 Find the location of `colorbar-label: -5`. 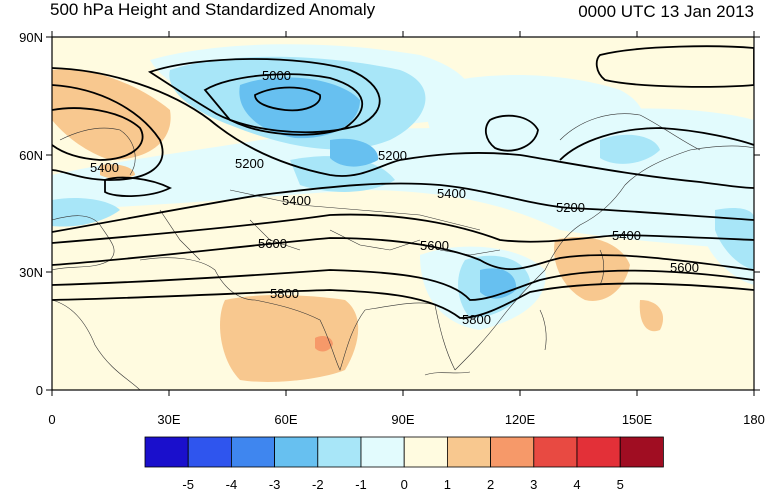

colorbar-label: -5 is located at coordinates (188, 484).